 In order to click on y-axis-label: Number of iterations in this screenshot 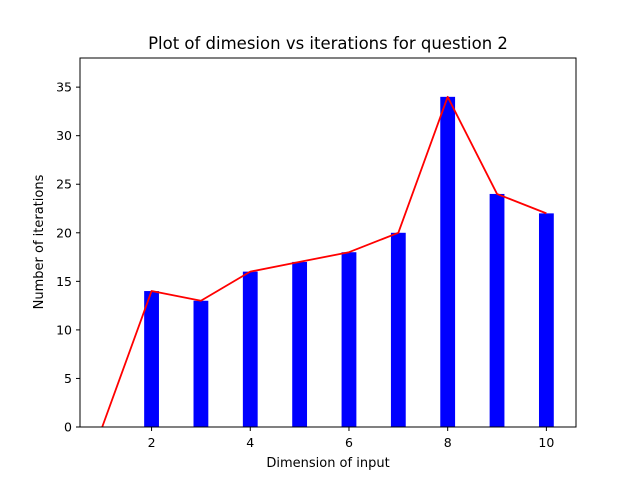, I will do `click(39, 241)`.